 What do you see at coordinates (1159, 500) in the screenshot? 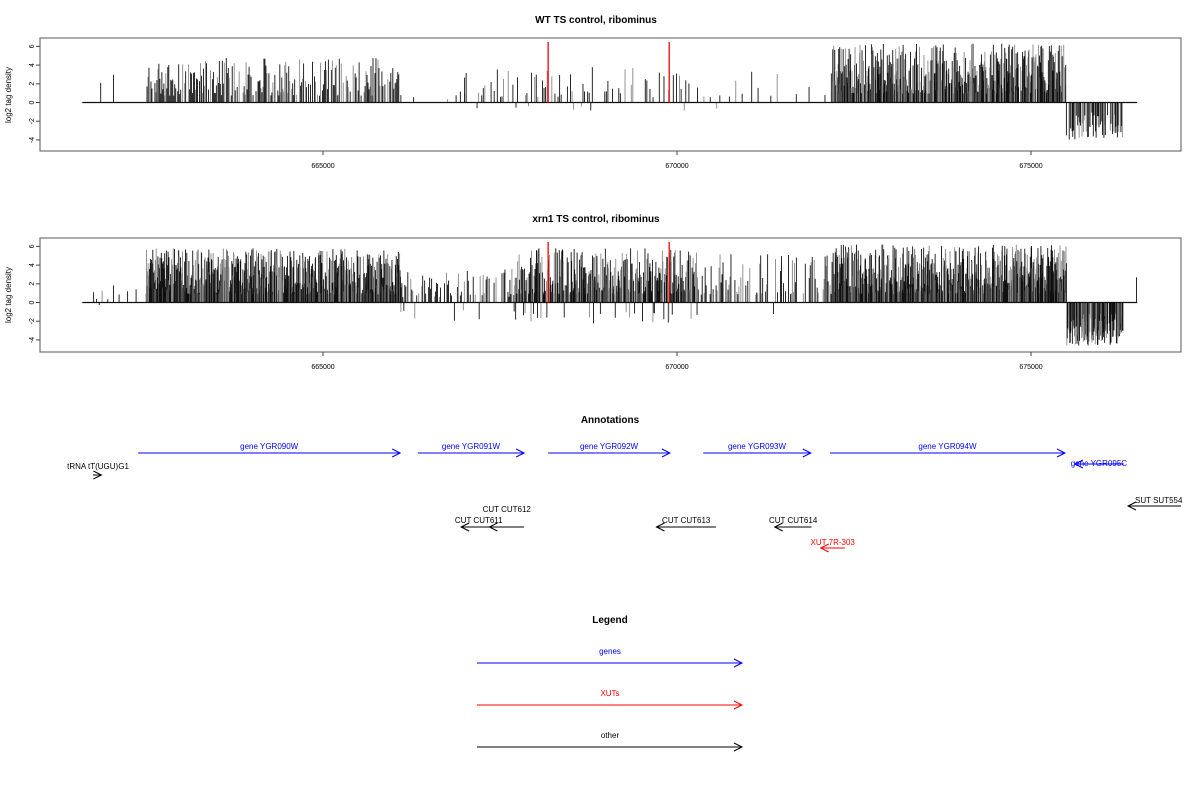
I see `feature-label: SUT SUT554` at bounding box center [1159, 500].